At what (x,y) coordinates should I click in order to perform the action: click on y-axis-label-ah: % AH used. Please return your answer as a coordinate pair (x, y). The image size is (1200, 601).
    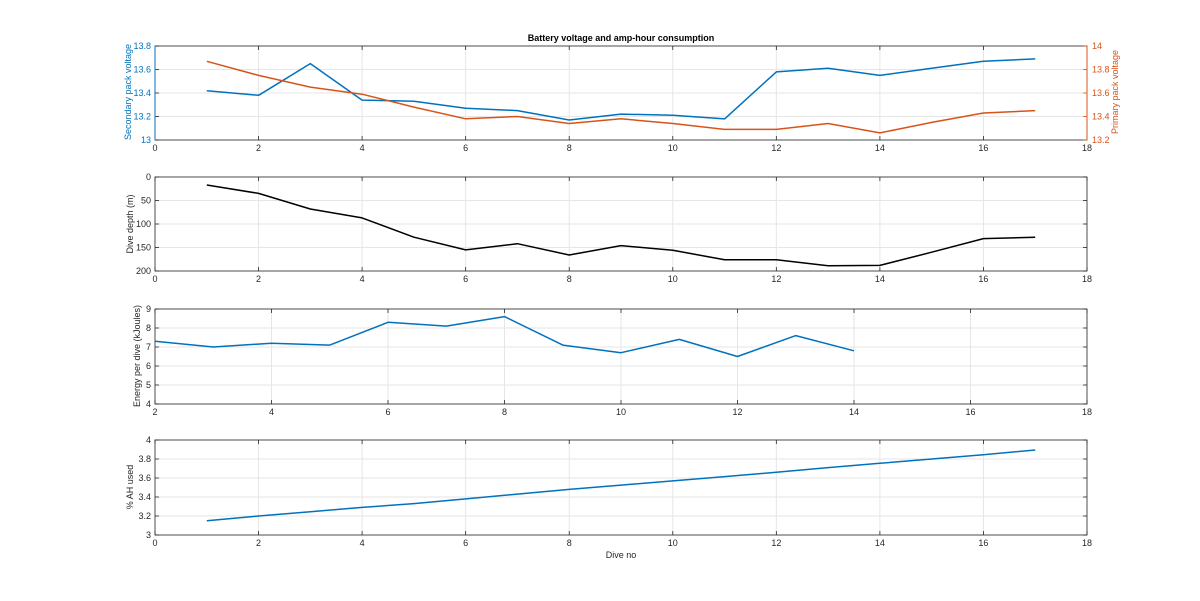
    Looking at the image, I should click on (130, 487).